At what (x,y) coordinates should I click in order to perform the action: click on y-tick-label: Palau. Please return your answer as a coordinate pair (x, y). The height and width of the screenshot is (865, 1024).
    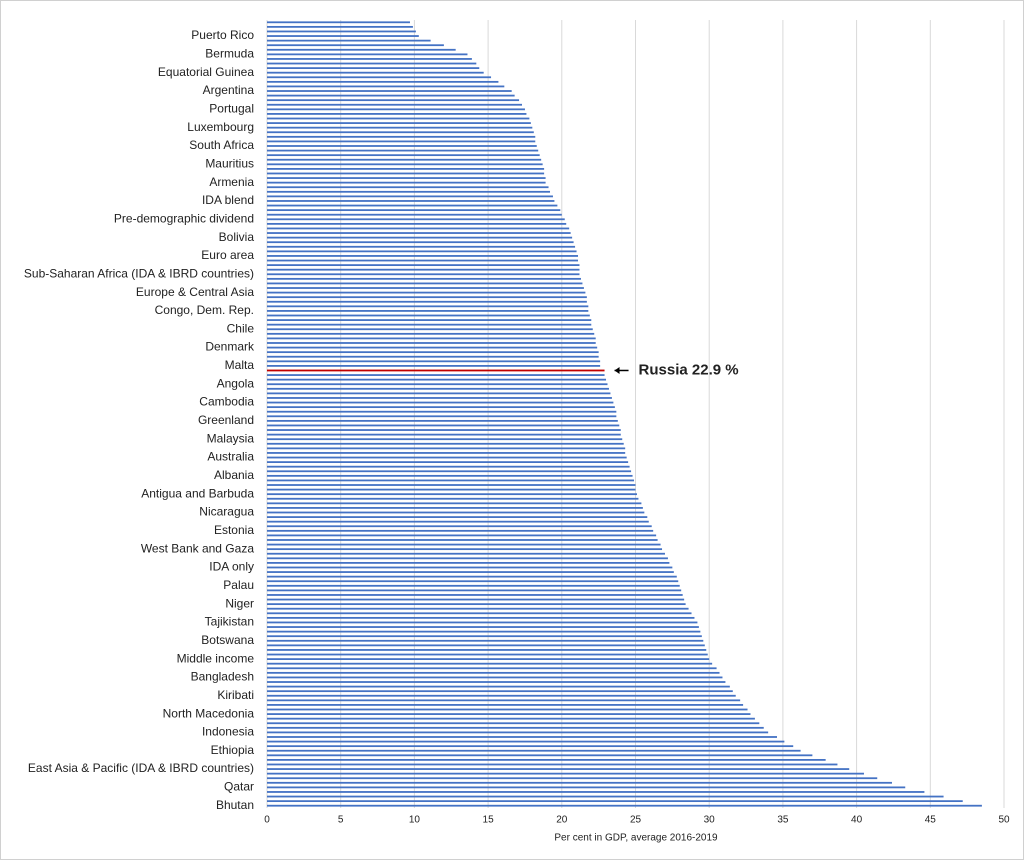
    Looking at the image, I should click on (238, 585).